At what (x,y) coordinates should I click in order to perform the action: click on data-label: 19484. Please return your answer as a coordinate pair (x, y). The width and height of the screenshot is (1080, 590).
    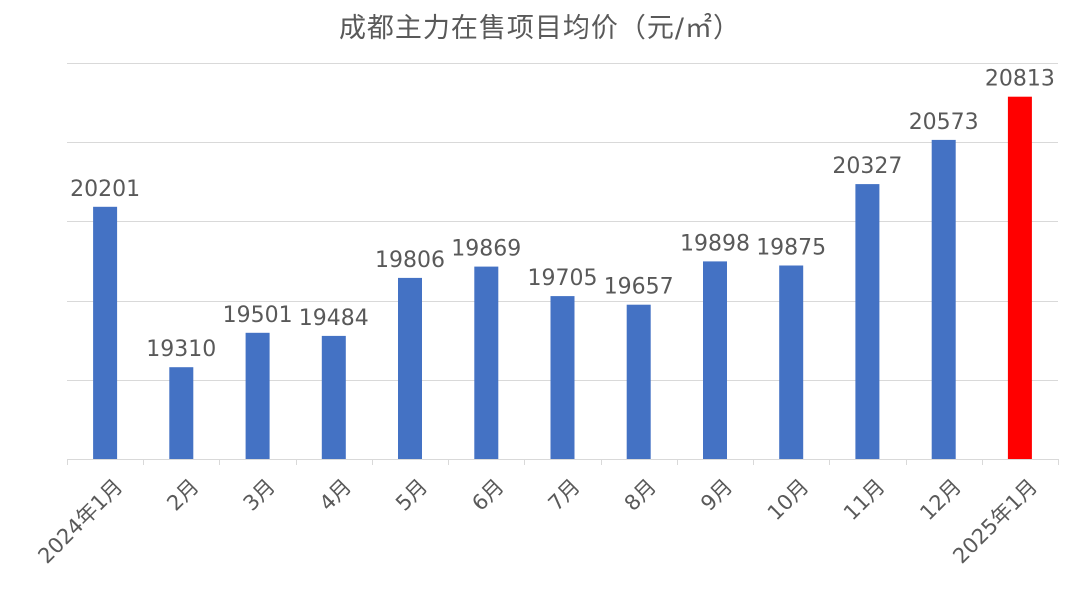
    Looking at the image, I should click on (334, 318).